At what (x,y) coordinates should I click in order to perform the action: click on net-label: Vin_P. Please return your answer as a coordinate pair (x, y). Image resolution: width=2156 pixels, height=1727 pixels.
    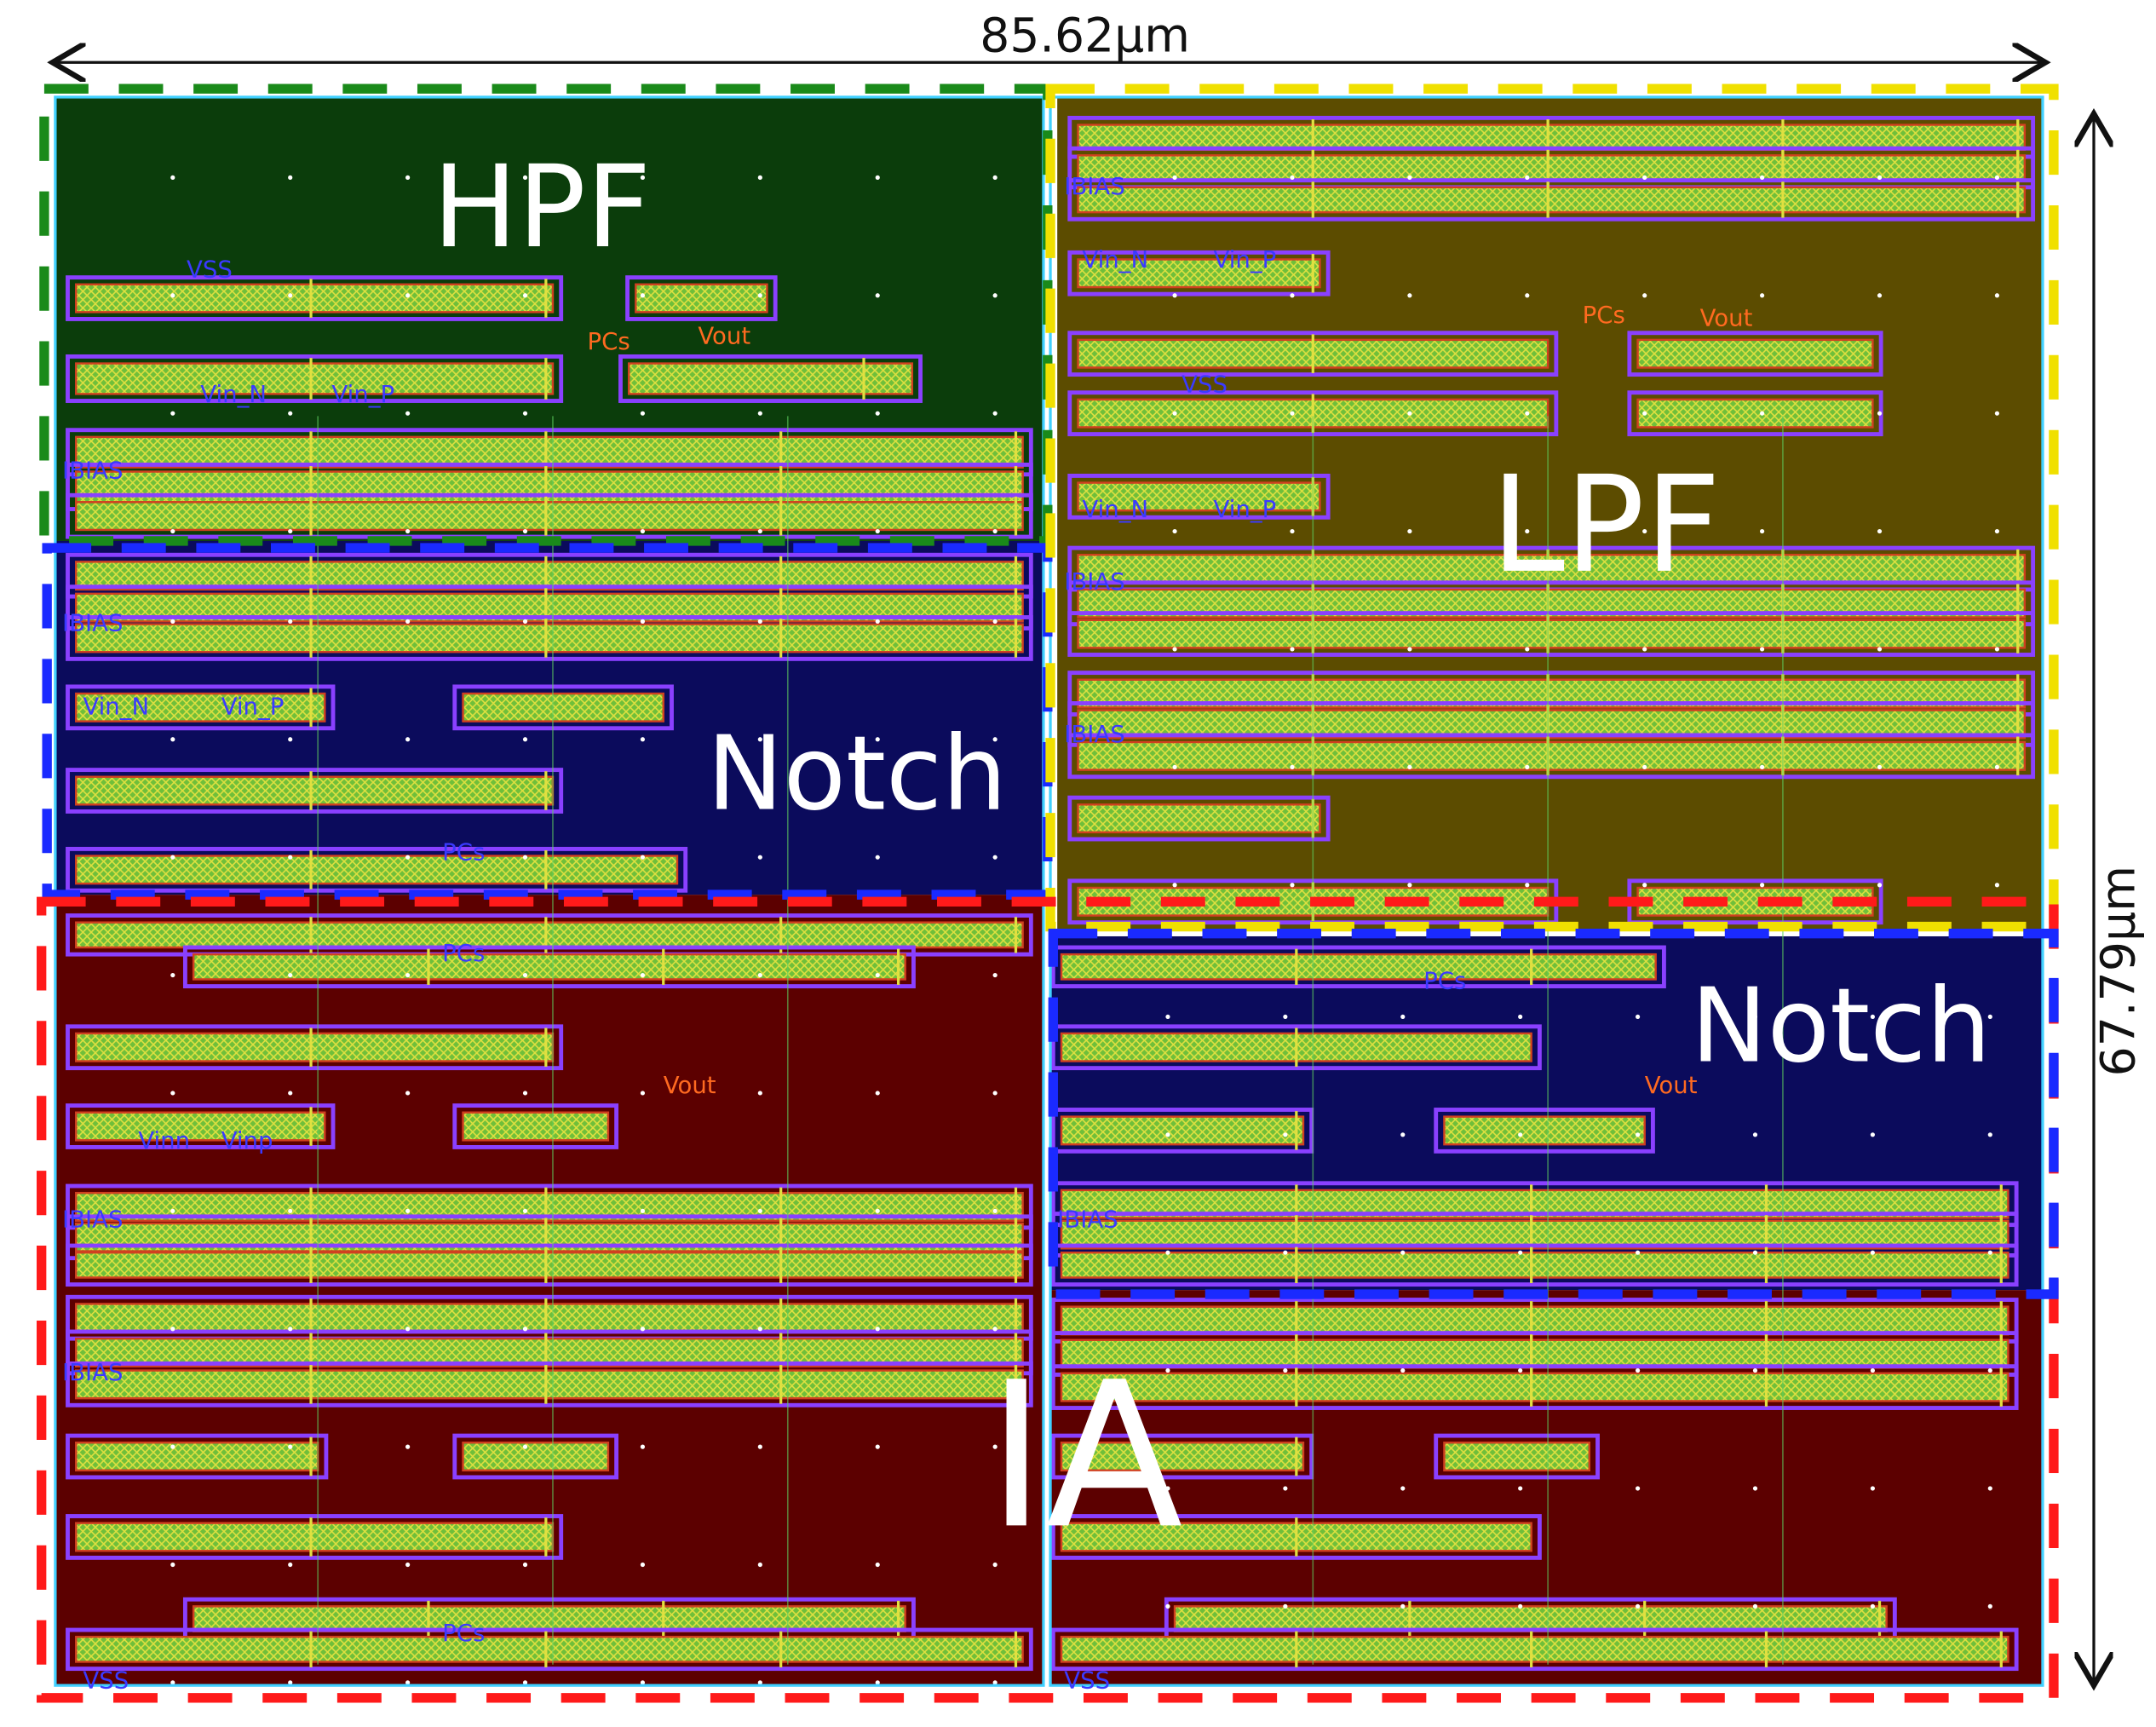
    Looking at the image, I should click on (1244, 509).